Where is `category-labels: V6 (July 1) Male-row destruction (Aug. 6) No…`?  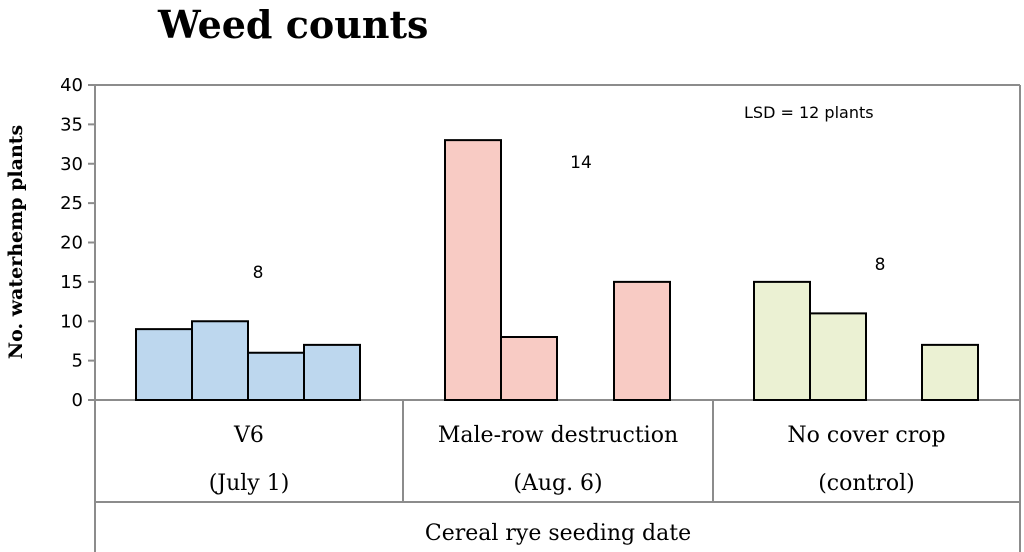
category-labels: V6 (July 1) Male-row destruction (Aug. 6) No… is located at coordinates (577, 459).